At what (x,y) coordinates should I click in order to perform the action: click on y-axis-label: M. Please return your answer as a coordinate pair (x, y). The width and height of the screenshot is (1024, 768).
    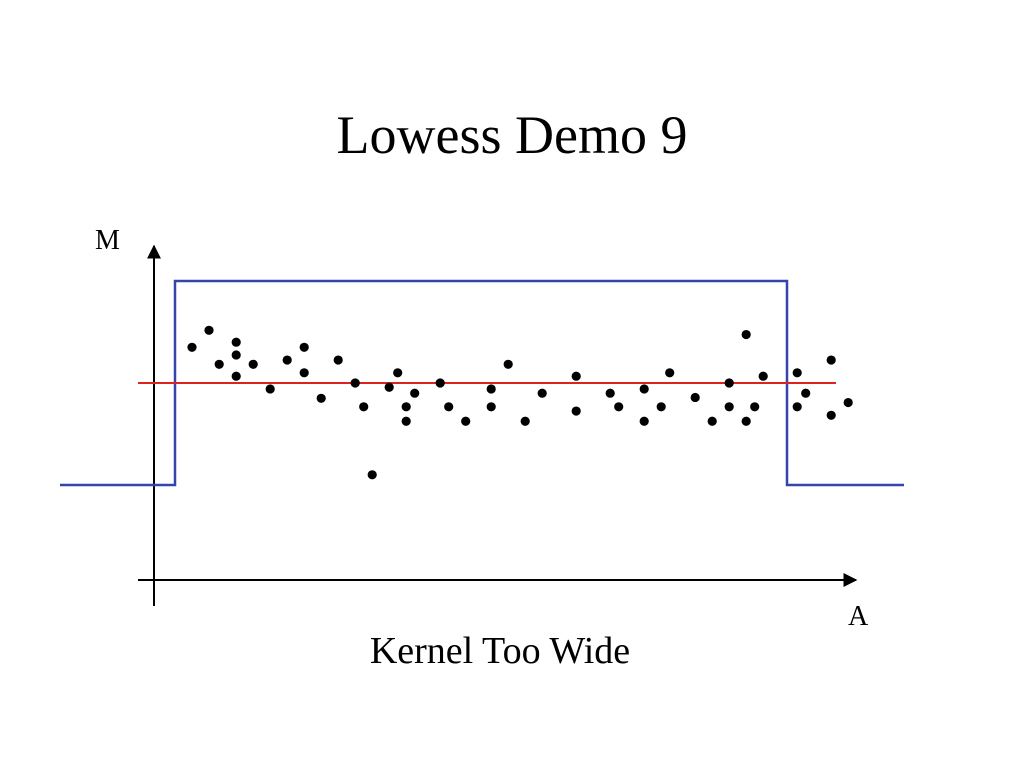
    Looking at the image, I should click on (107, 240).